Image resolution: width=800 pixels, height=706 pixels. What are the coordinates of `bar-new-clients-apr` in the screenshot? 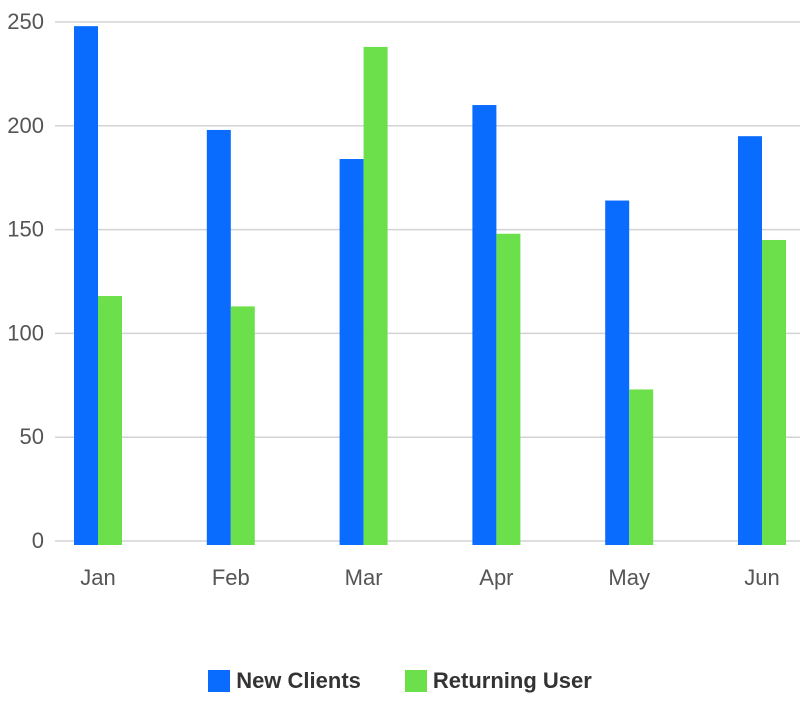 It's located at (484, 325).